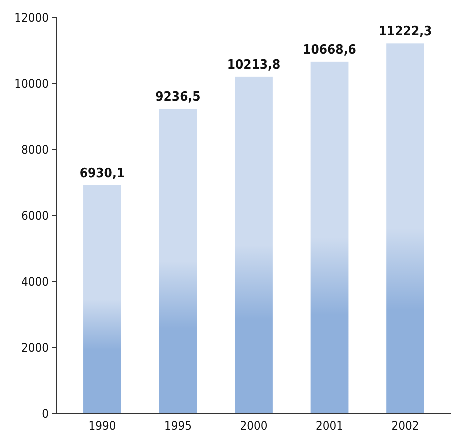  I want to click on x-tick-label: 1995, so click(178, 426).